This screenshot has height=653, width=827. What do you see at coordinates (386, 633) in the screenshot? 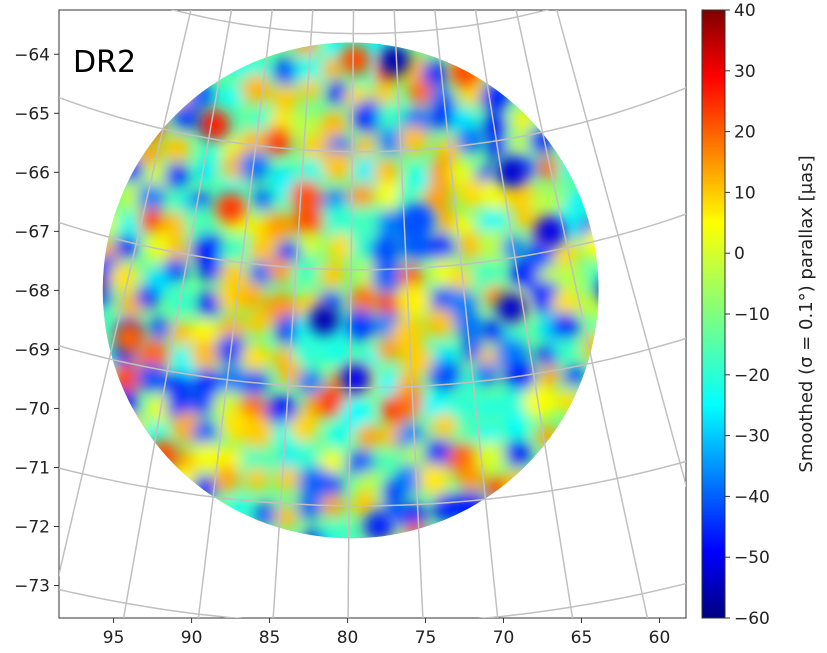
I see `x-axis: 95 90 85 80 75 70 65 60` at bounding box center [386, 633].